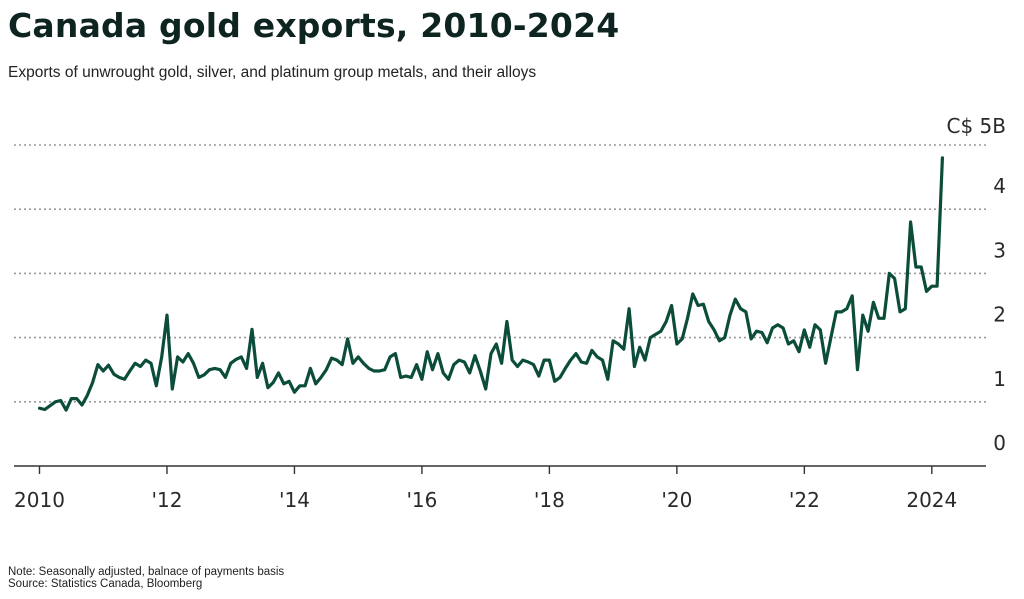 The height and width of the screenshot is (599, 1024). I want to click on x-tick-label: '20, so click(676, 500).